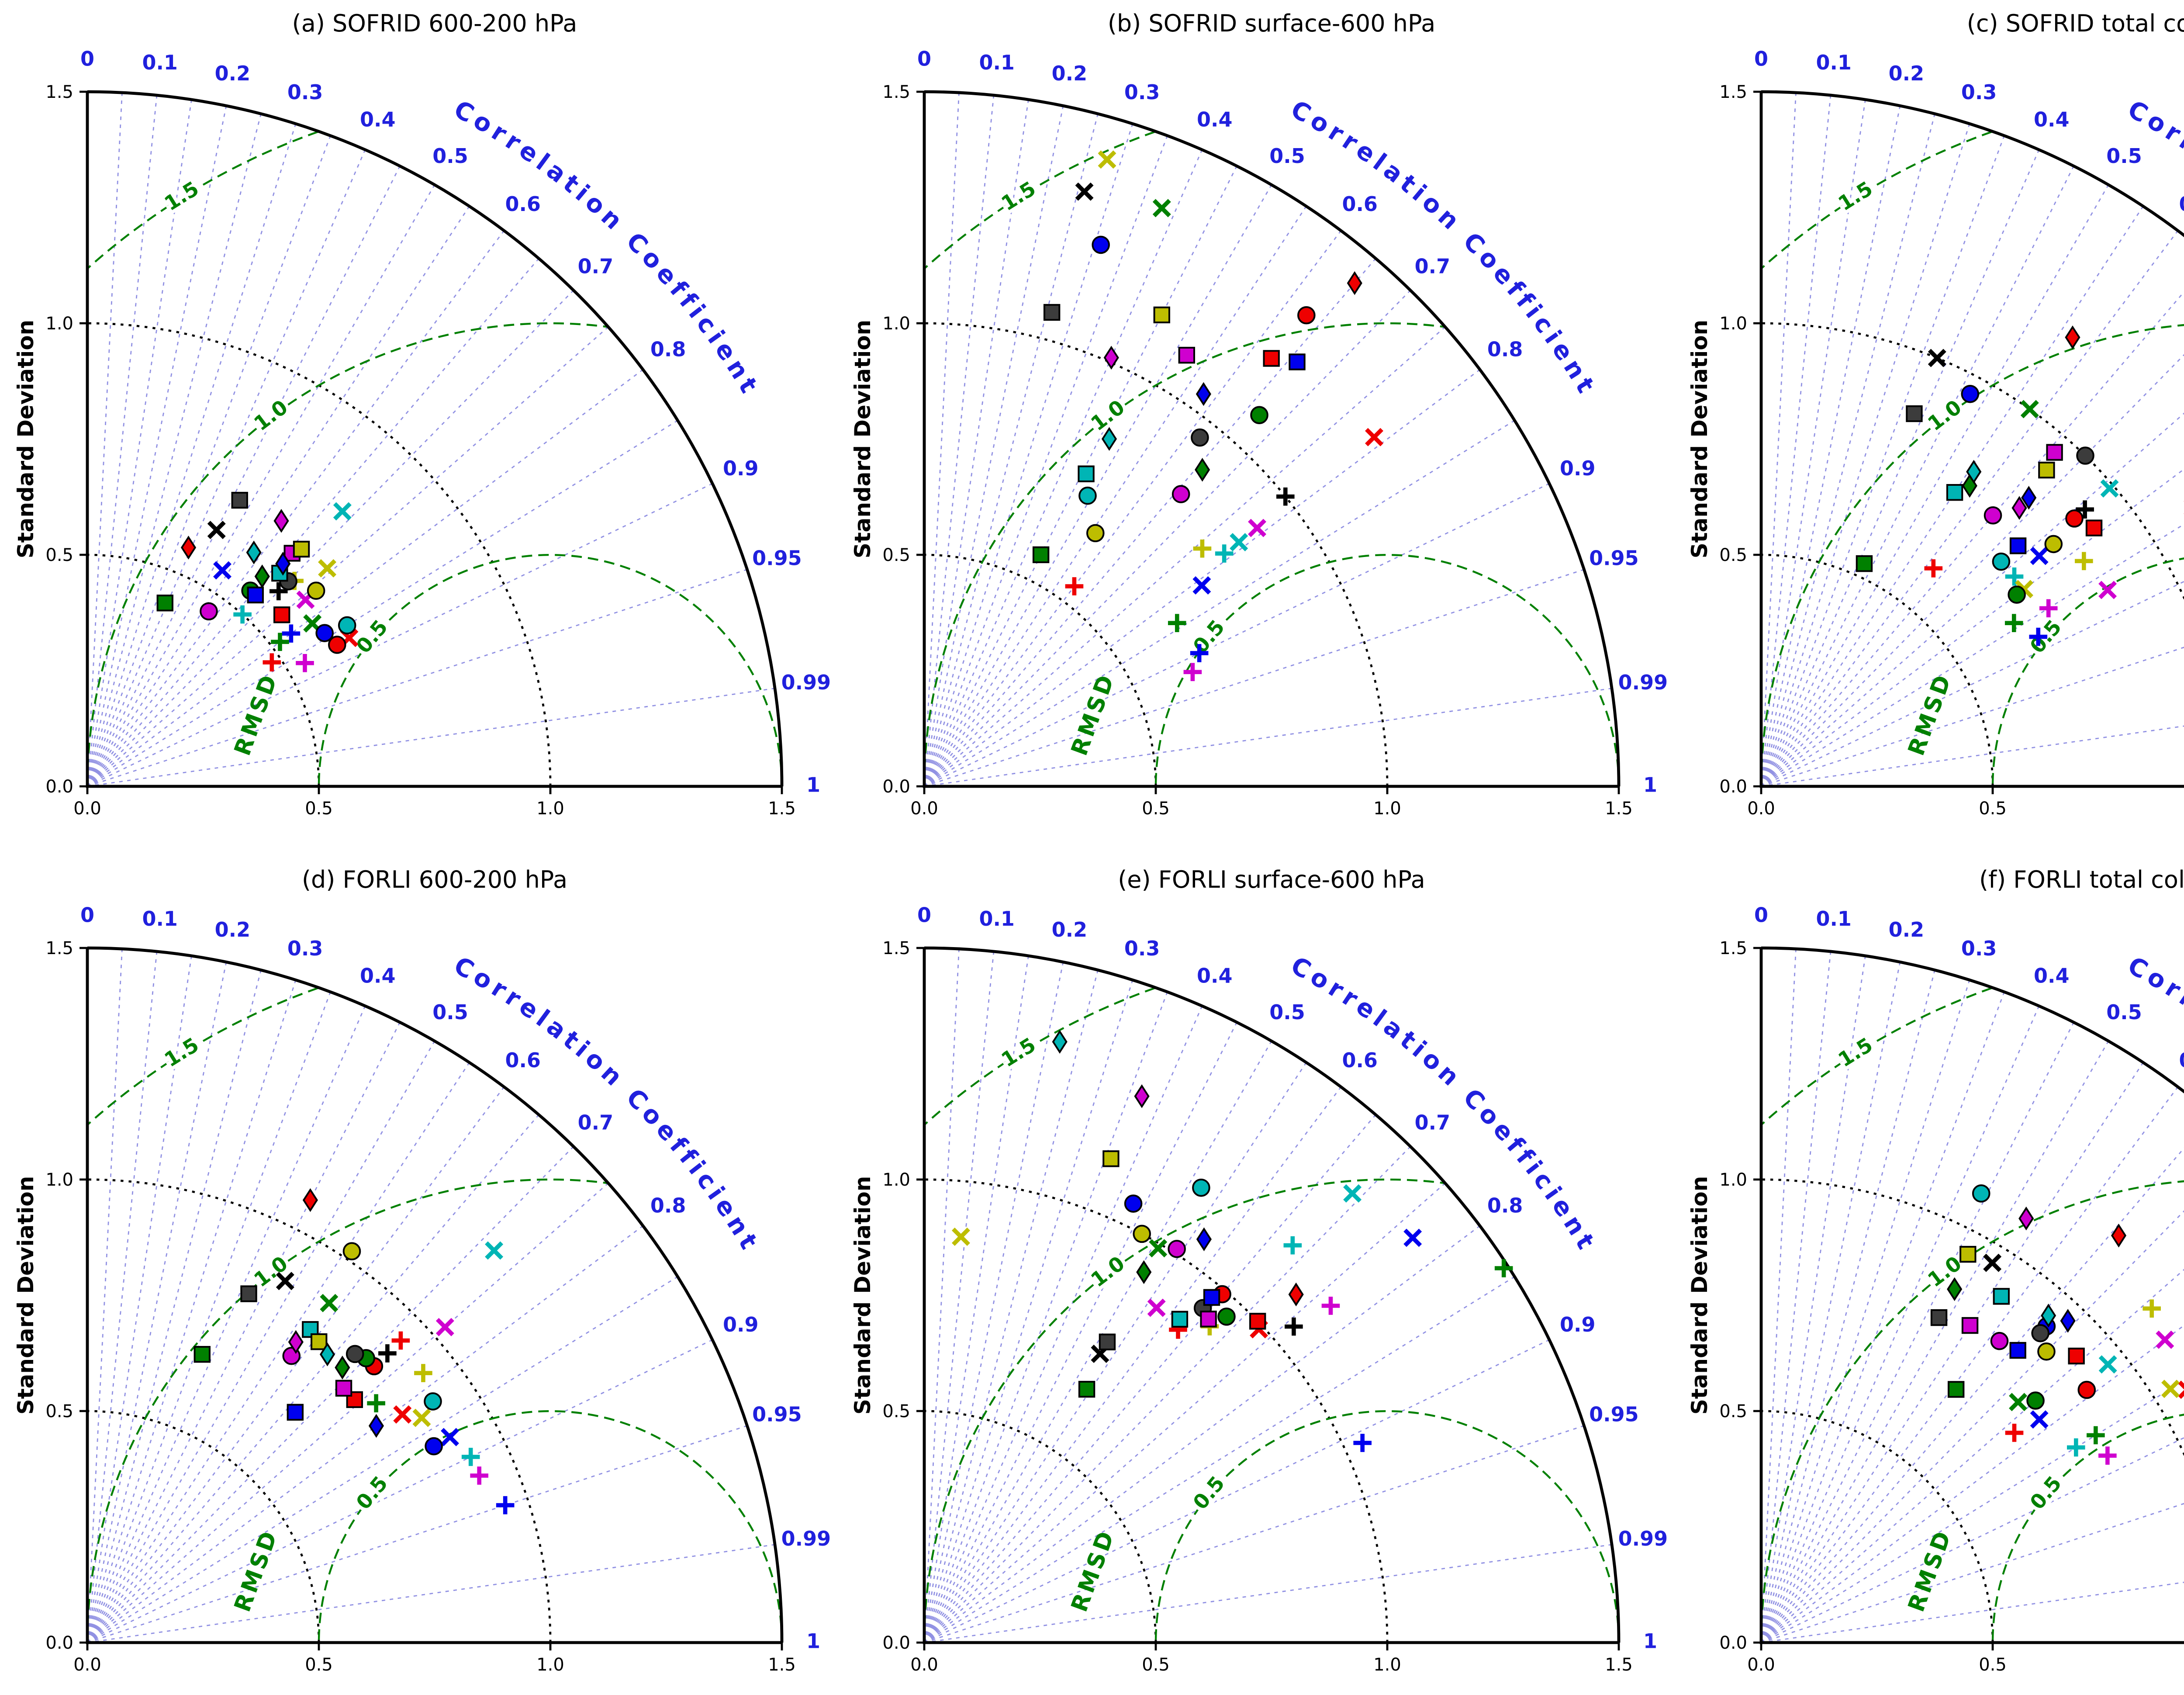  Describe the element at coordinates (1937, 358) in the screenshot. I see `point-dubai` at that location.